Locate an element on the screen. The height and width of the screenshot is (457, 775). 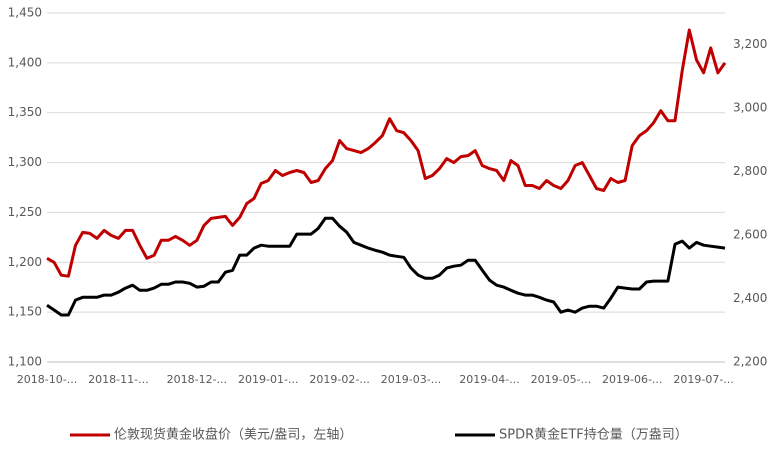
y-tick-label: 1,100 is located at coordinates (25, 362).